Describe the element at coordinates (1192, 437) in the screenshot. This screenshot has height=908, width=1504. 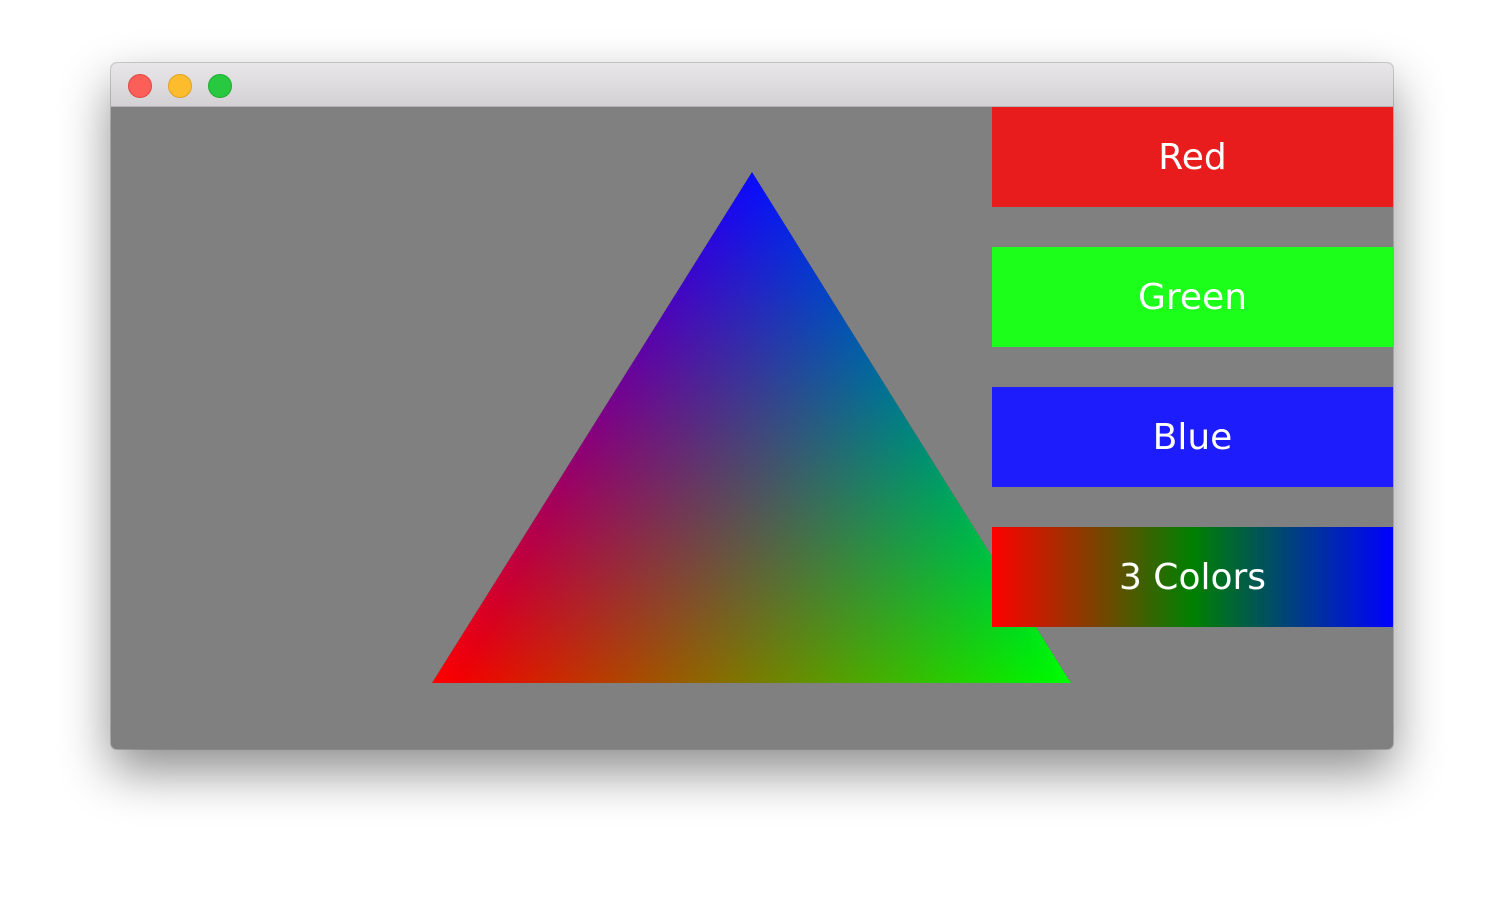
I see `blue-button: Blue` at that location.